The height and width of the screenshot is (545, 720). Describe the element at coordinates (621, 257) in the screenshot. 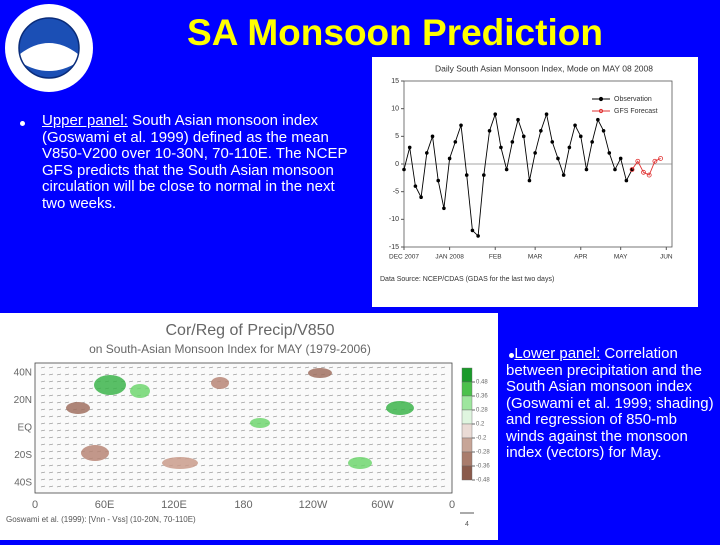

I see `x-tick-label: MAY` at that location.